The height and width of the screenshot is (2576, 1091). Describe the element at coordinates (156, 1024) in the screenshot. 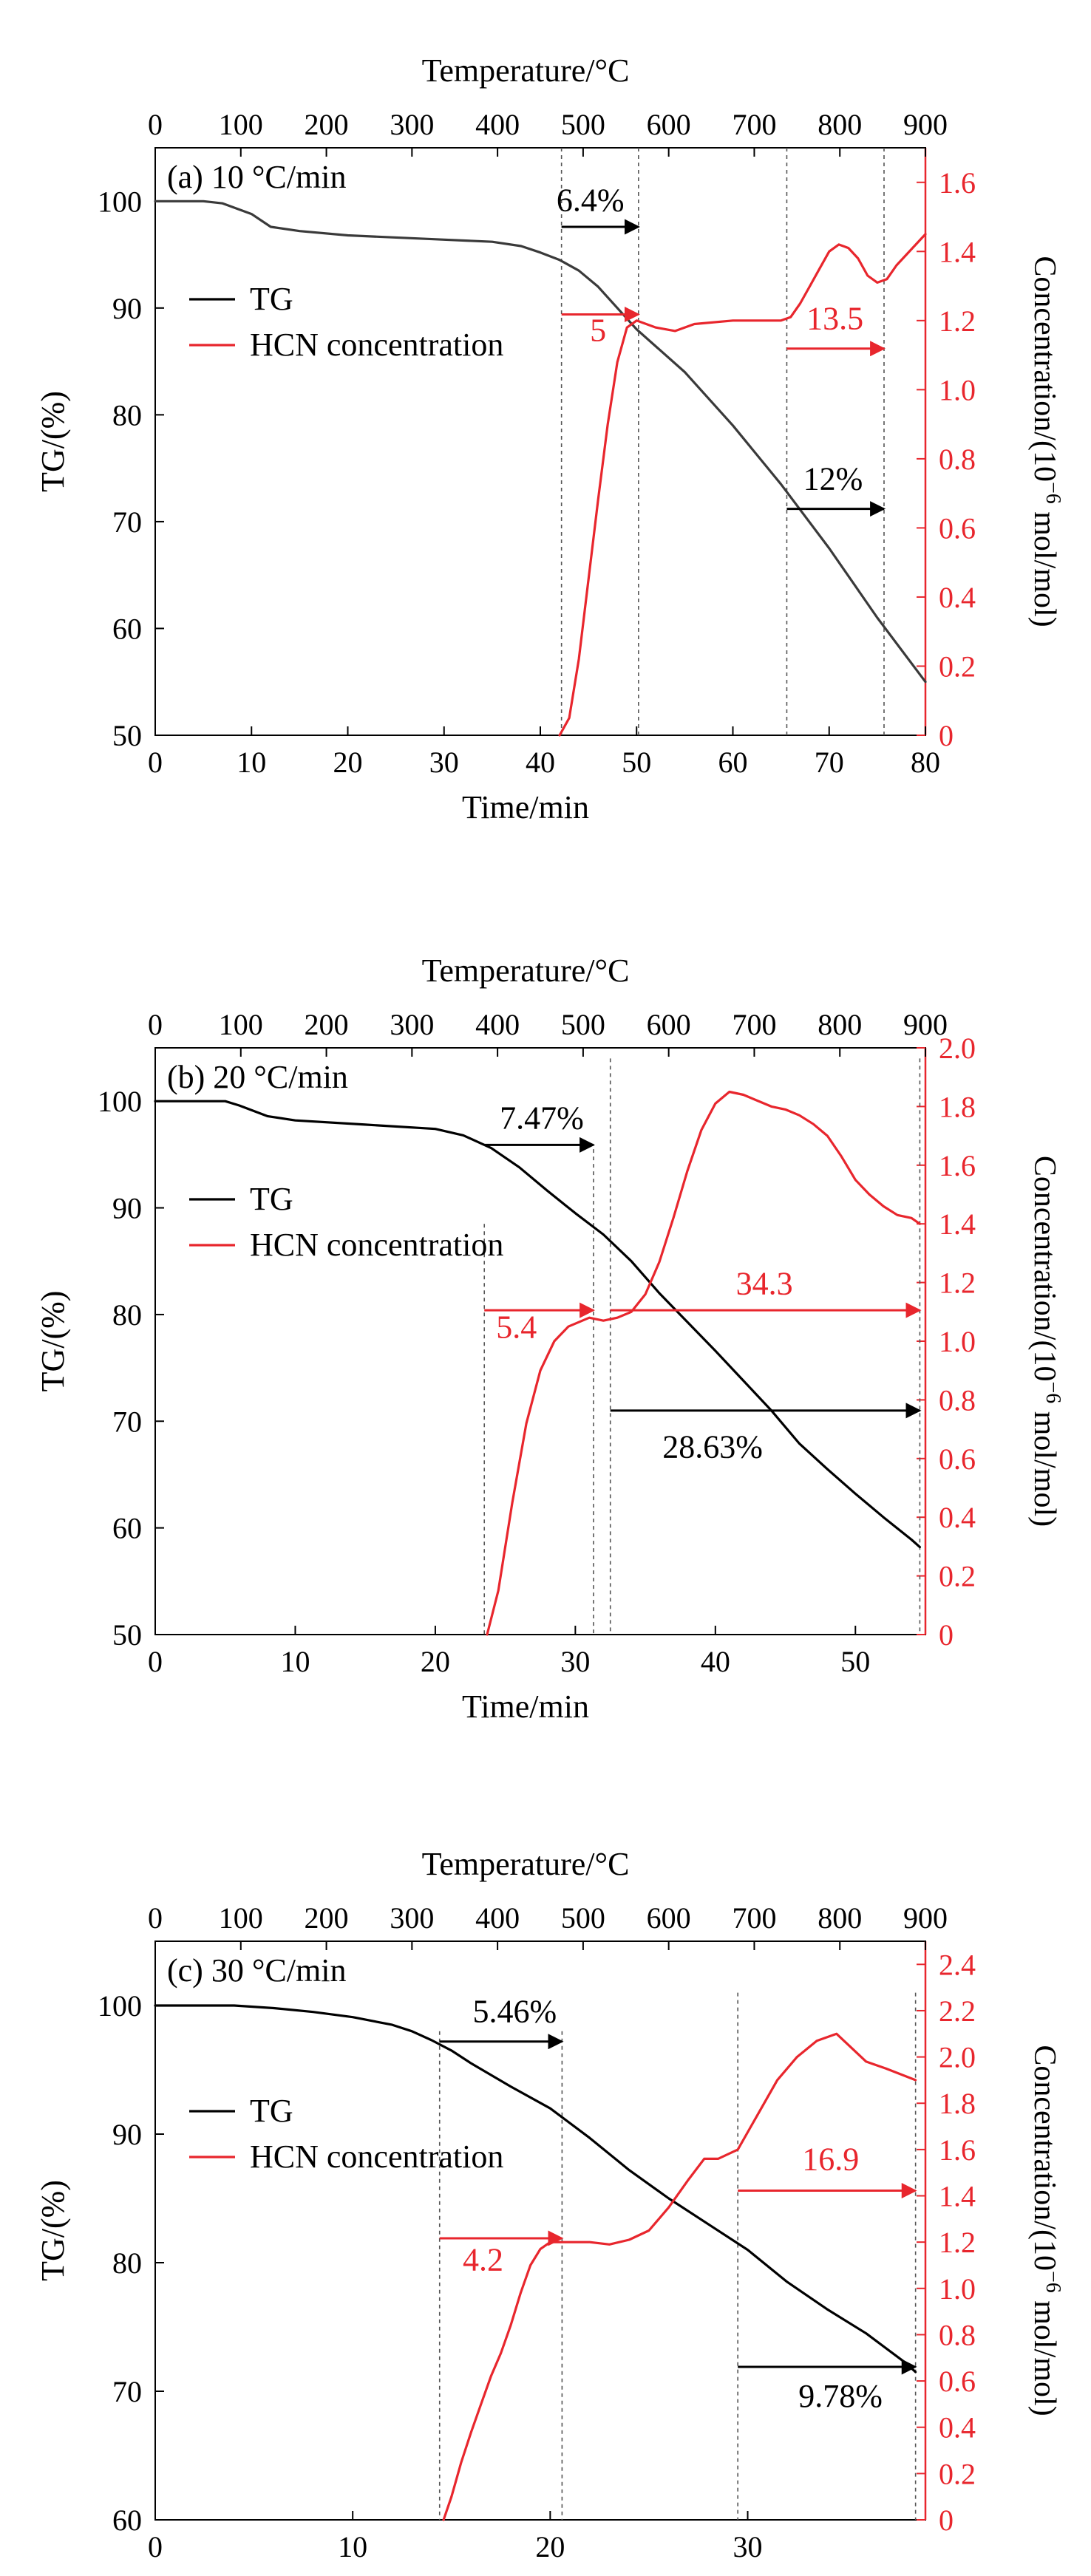

I see `top-tick-label: 0` at that location.